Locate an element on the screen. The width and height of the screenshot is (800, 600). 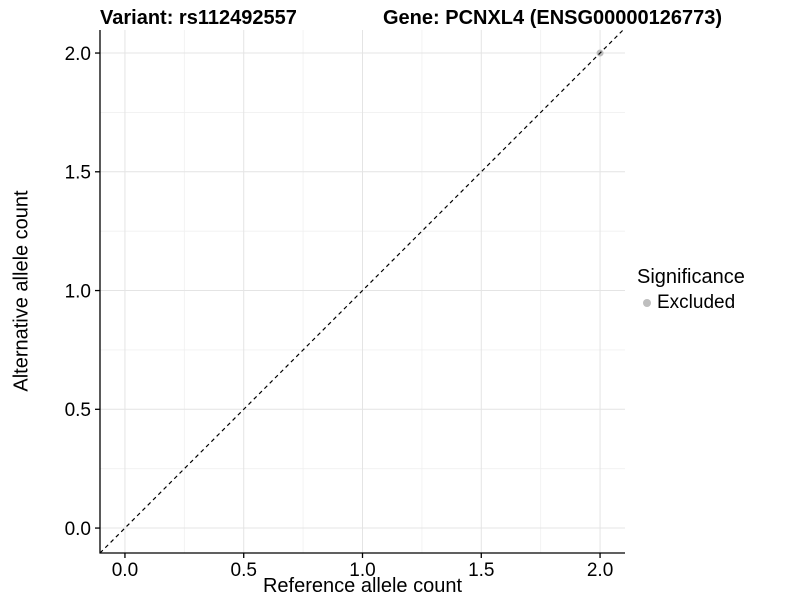
legend-item-excluded: Excluded is located at coordinates (691, 303).